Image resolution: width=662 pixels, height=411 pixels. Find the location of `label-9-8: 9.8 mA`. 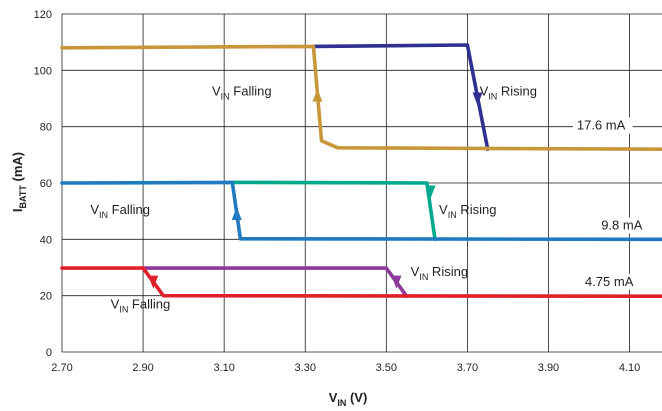

label-9-8: 9.8 mA is located at coordinates (622, 224).